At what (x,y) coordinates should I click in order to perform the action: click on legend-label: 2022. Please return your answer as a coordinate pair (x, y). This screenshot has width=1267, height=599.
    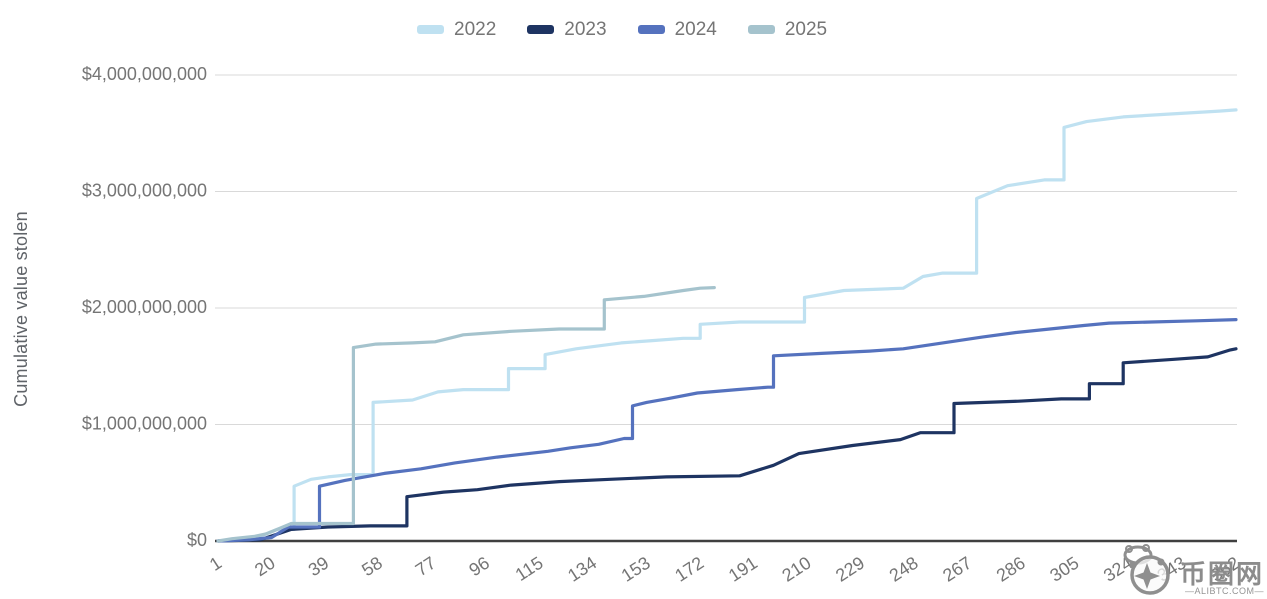
    Looking at the image, I should click on (475, 29).